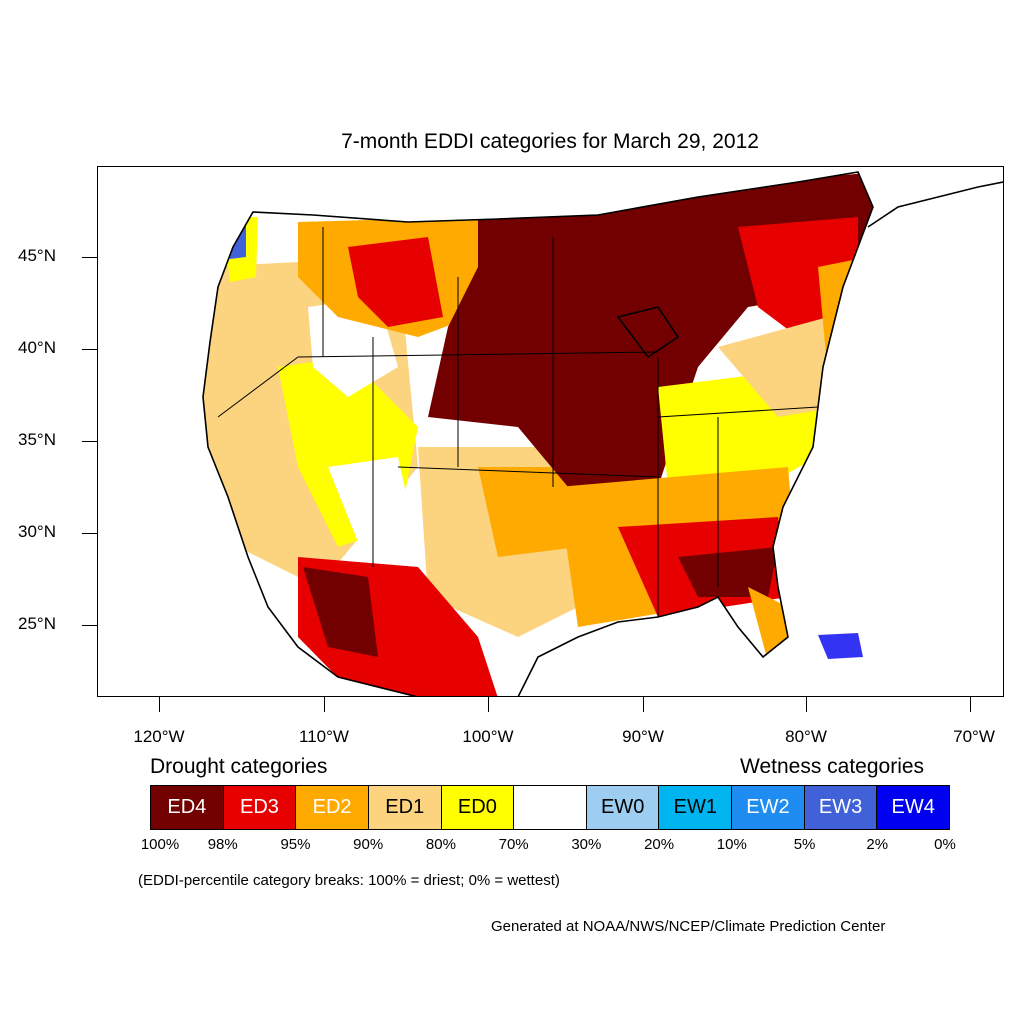 The height and width of the screenshot is (1024, 1024). I want to click on lon-label-120w: 120°W, so click(159, 736).